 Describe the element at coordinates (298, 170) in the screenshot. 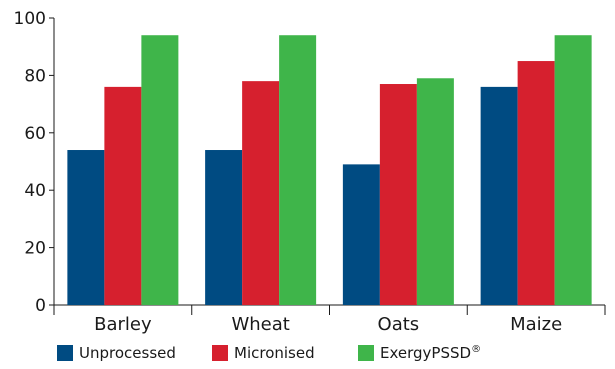

I see `bar-exergypssd-wheat` at that location.